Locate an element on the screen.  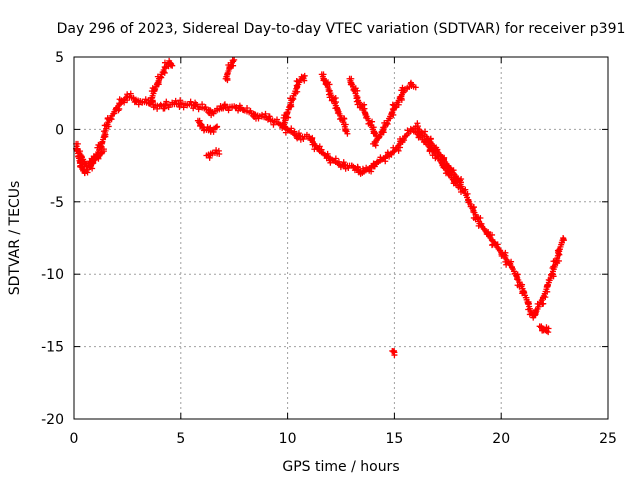
series-arc-14-15.5 is located at coordinates (394, 114).